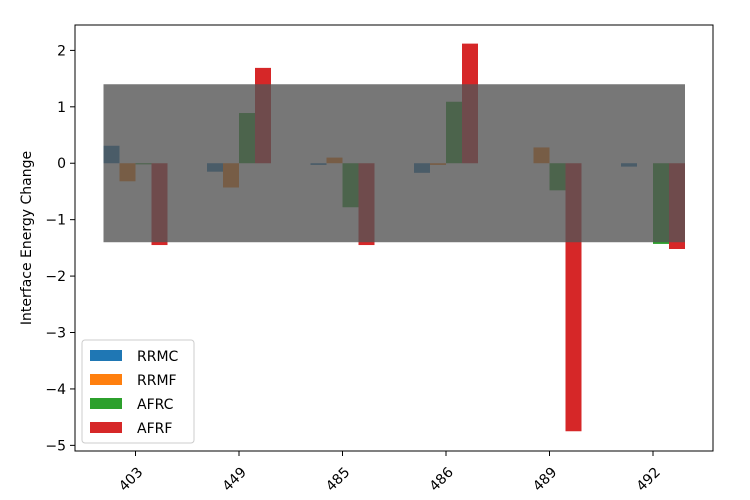 This screenshot has width=750, height=500. I want to click on legend-label-rrmf: RRMF, so click(157, 381).